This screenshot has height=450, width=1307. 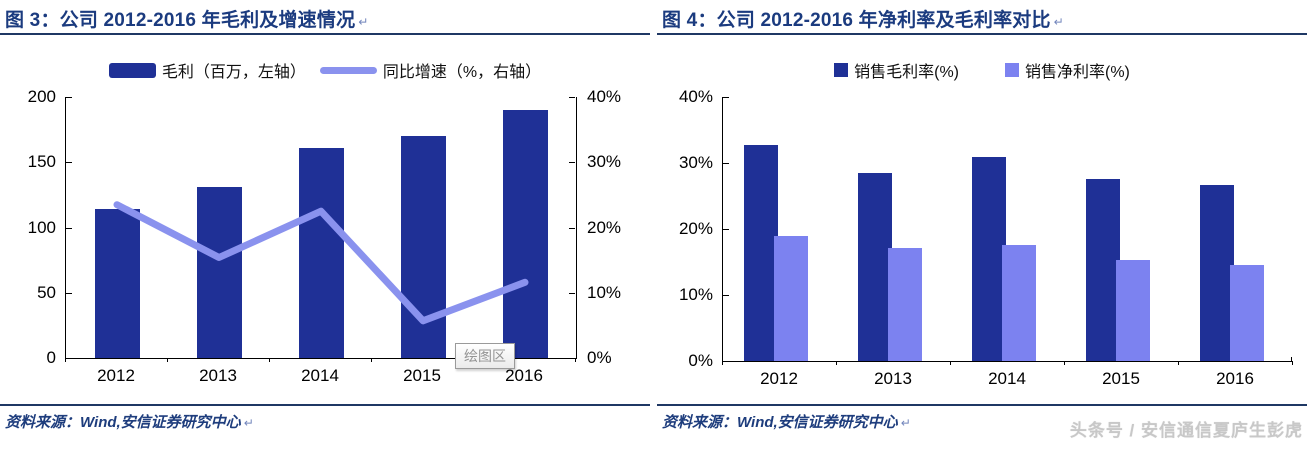 What do you see at coordinates (1247, 312) in the screenshot?
I see `net-margin-bar-2016` at bounding box center [1247, 312].